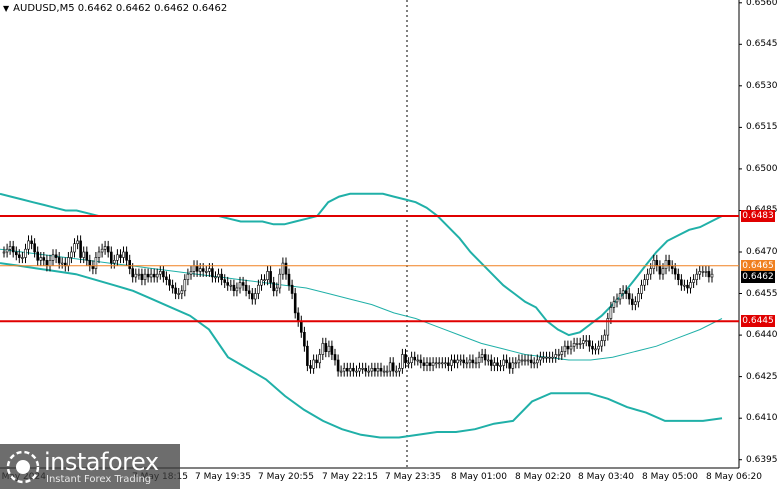  What do you see at coordinates (762, 168) in the screenshot?
I see `y-tick-label: 0.6500` at bounding box center [762, 168].